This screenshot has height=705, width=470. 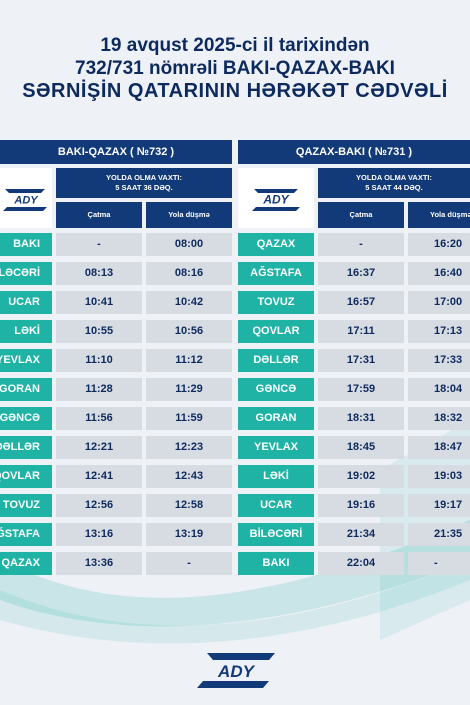 What do you see at coordinates (99, 563) in the screenshot?
I see `arrival-time: 13:36` at bounding box center [99, 563].